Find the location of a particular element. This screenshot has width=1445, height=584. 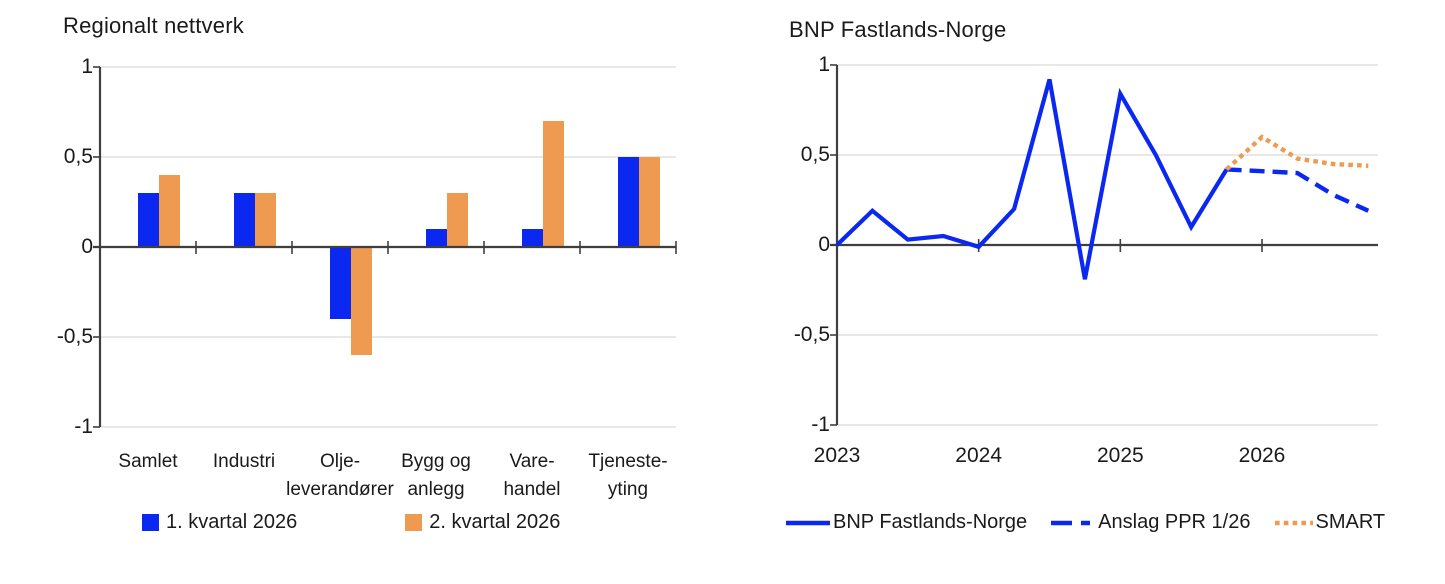

bar-2-kvartal-2026-cat6 is located at coordinates (649, 202).